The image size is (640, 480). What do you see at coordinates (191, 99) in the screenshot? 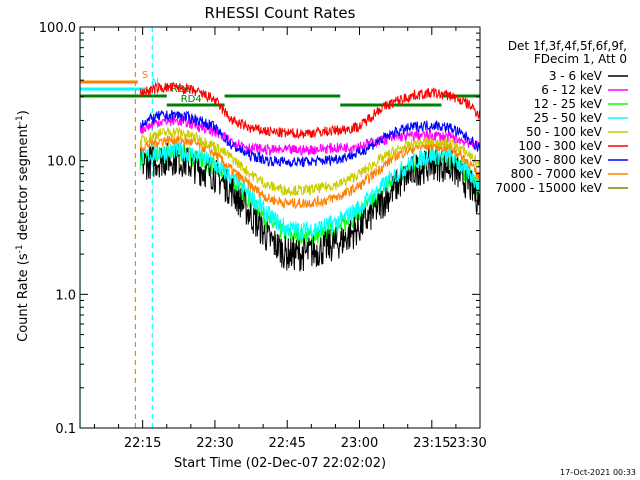
I see `state-bar-label-rd4: RD4` at bounding box center [191, 99].